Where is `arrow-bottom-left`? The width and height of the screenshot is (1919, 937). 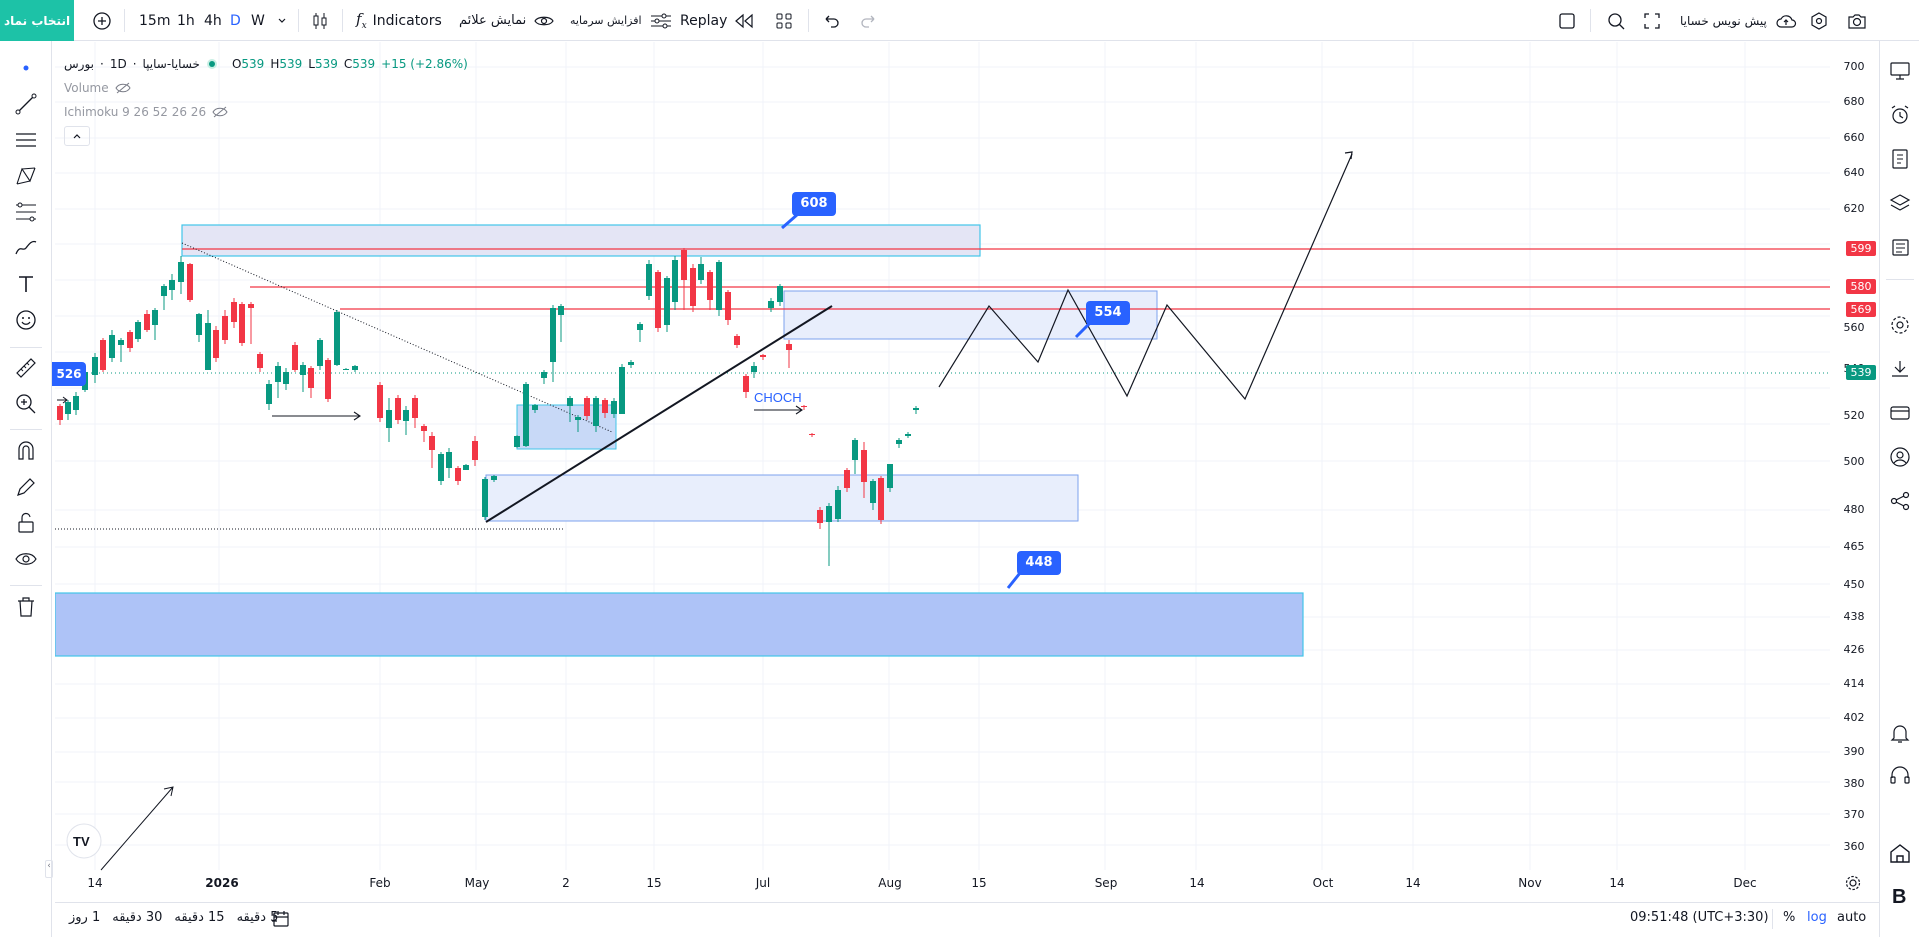
arrow-bottom-left is located at coordinates (137, 828).